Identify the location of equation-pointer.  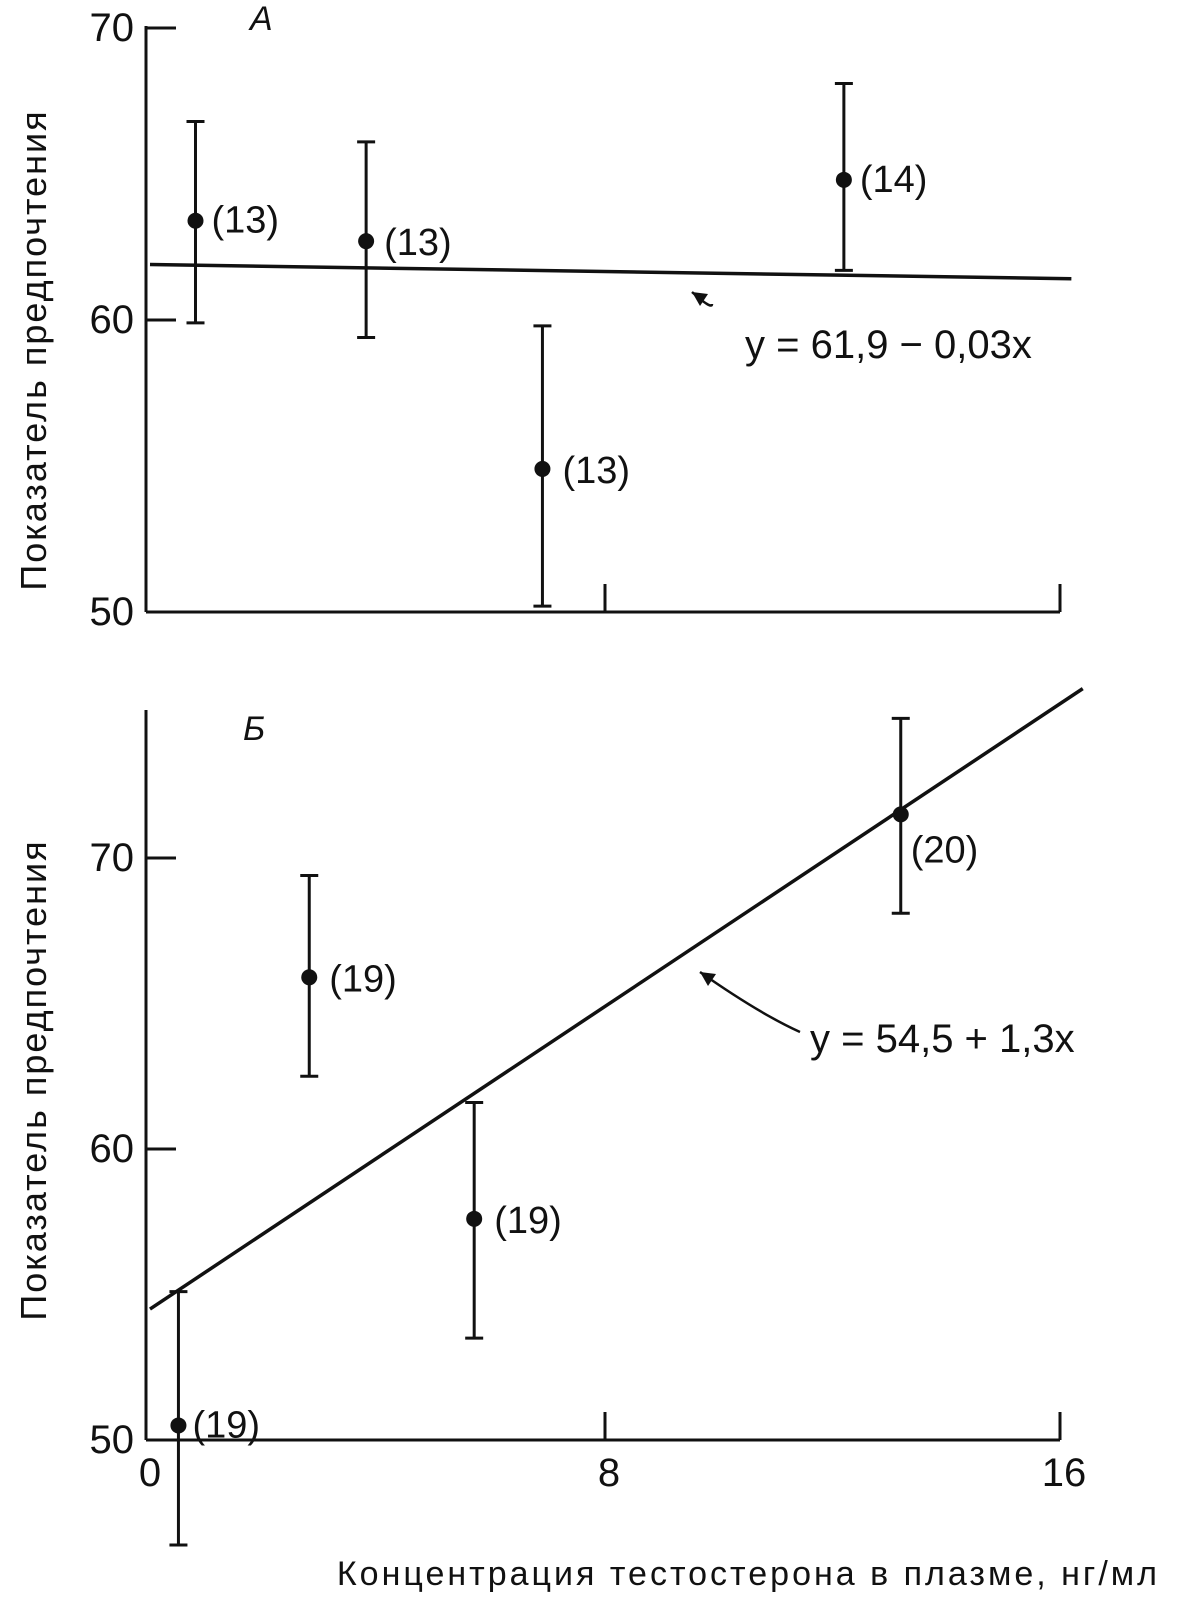
(750, 1002).